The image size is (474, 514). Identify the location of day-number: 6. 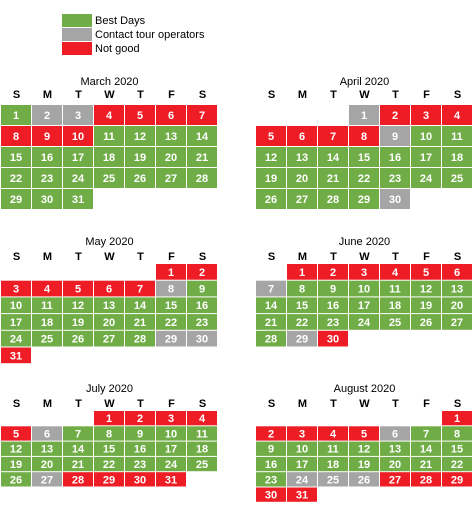
(171, 116).